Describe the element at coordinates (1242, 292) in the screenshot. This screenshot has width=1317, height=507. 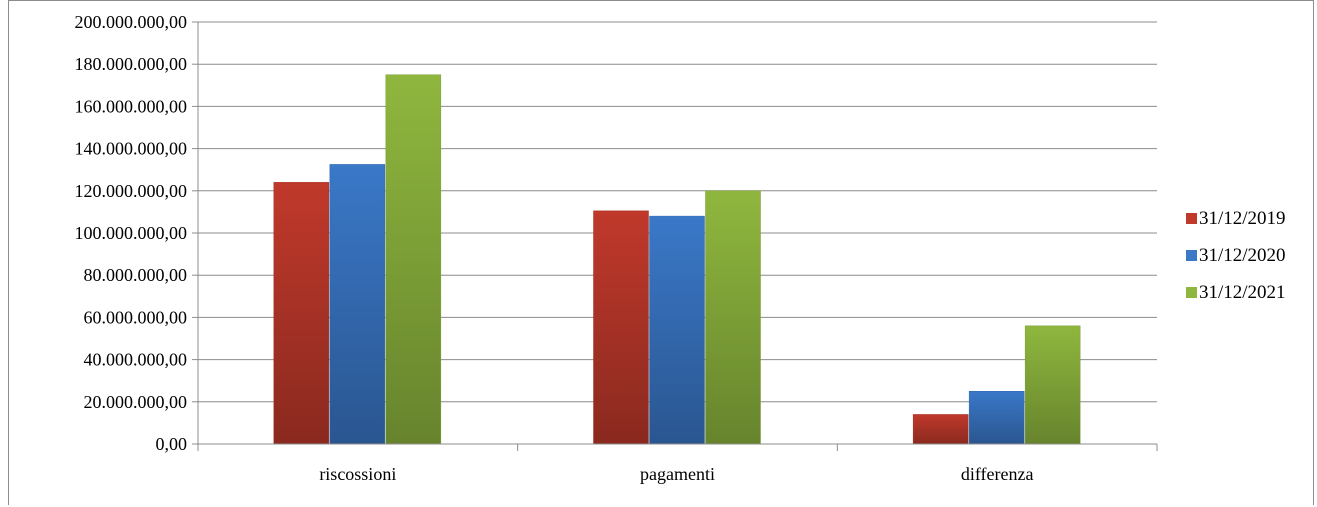
I see `legend-label: 31/12/2021` at that location.